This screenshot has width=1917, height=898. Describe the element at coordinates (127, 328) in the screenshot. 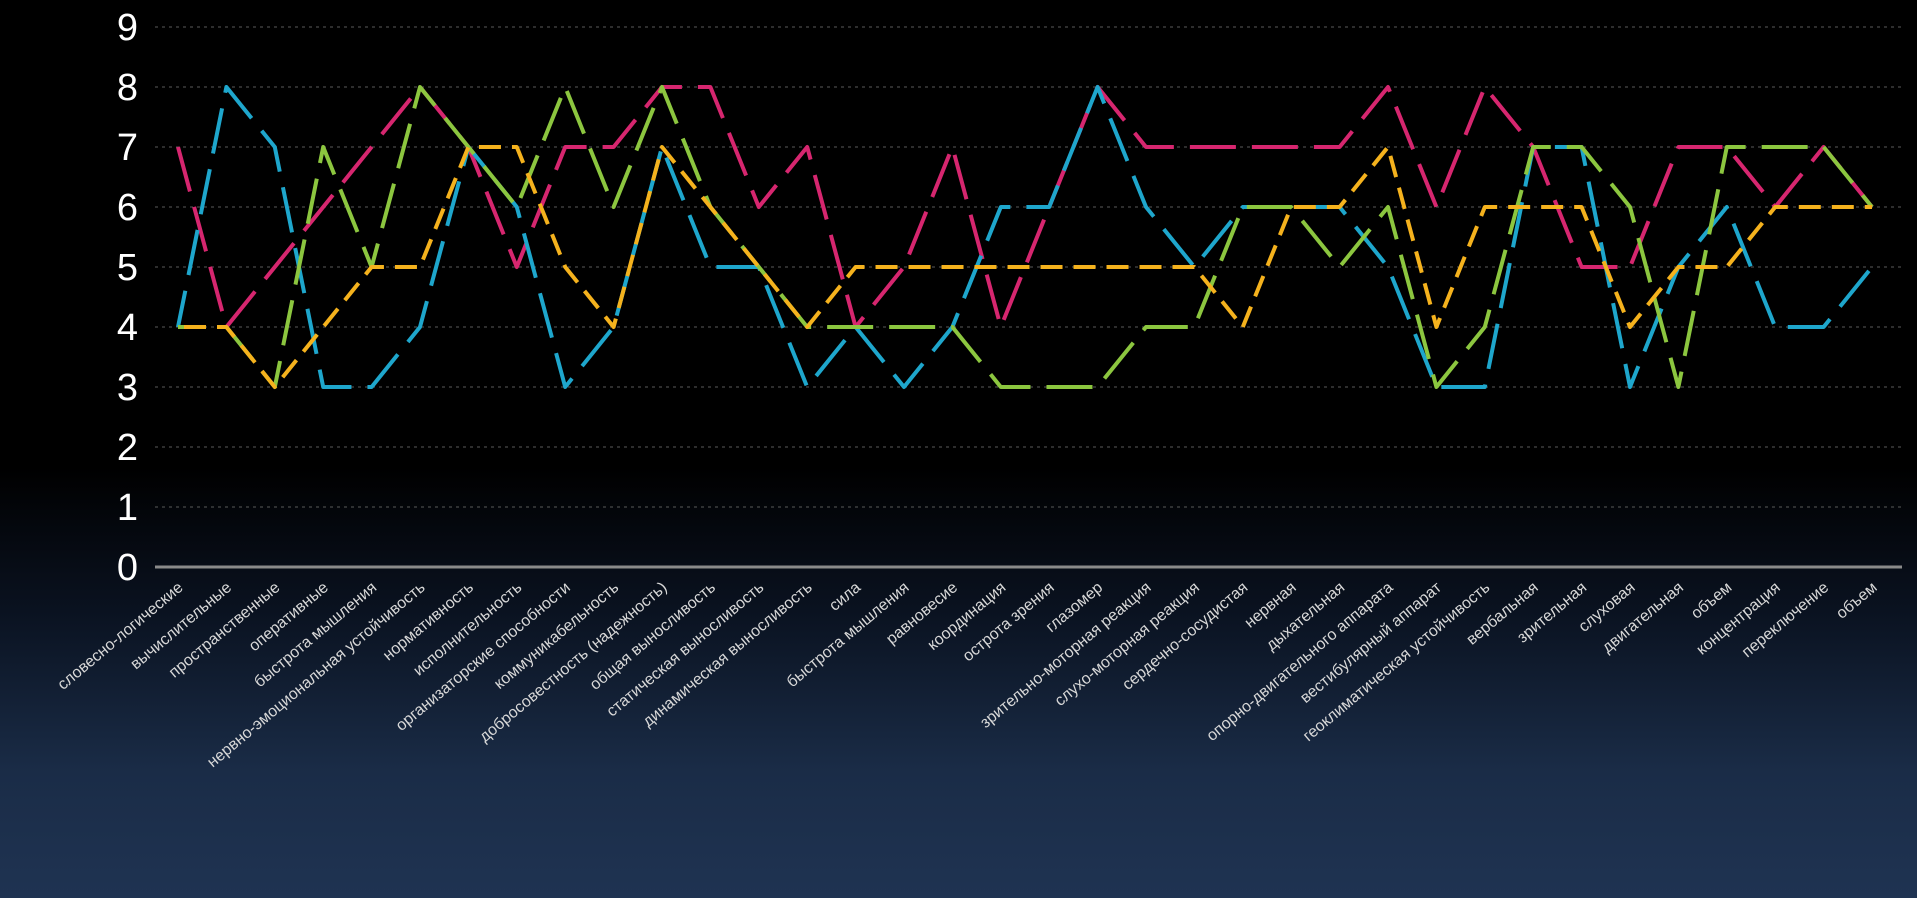

I see `y-tick-label: 4` at that location.